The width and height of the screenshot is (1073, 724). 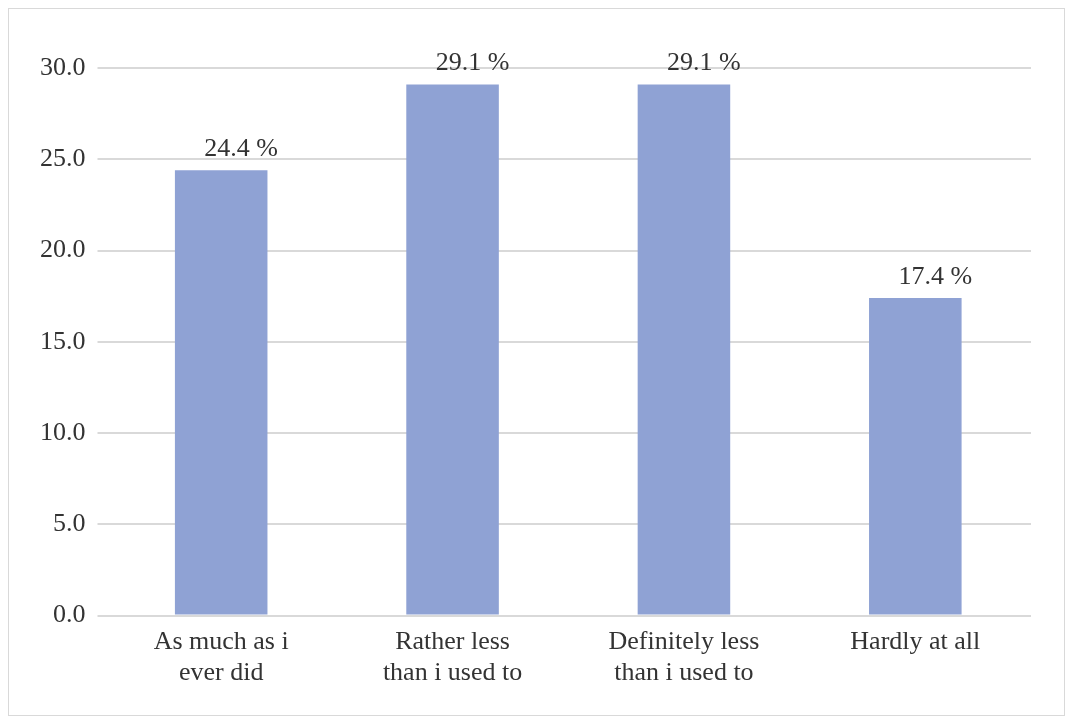 What do you see at coordinates (935, 275) in the screenshot?
I see `data-label: 17.4 %` at bounding box center [935, 275].